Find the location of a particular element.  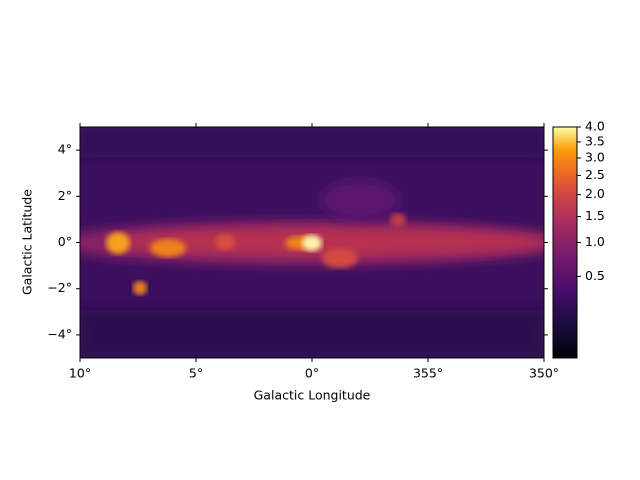

colorbar is located at coordinates (565, 242).